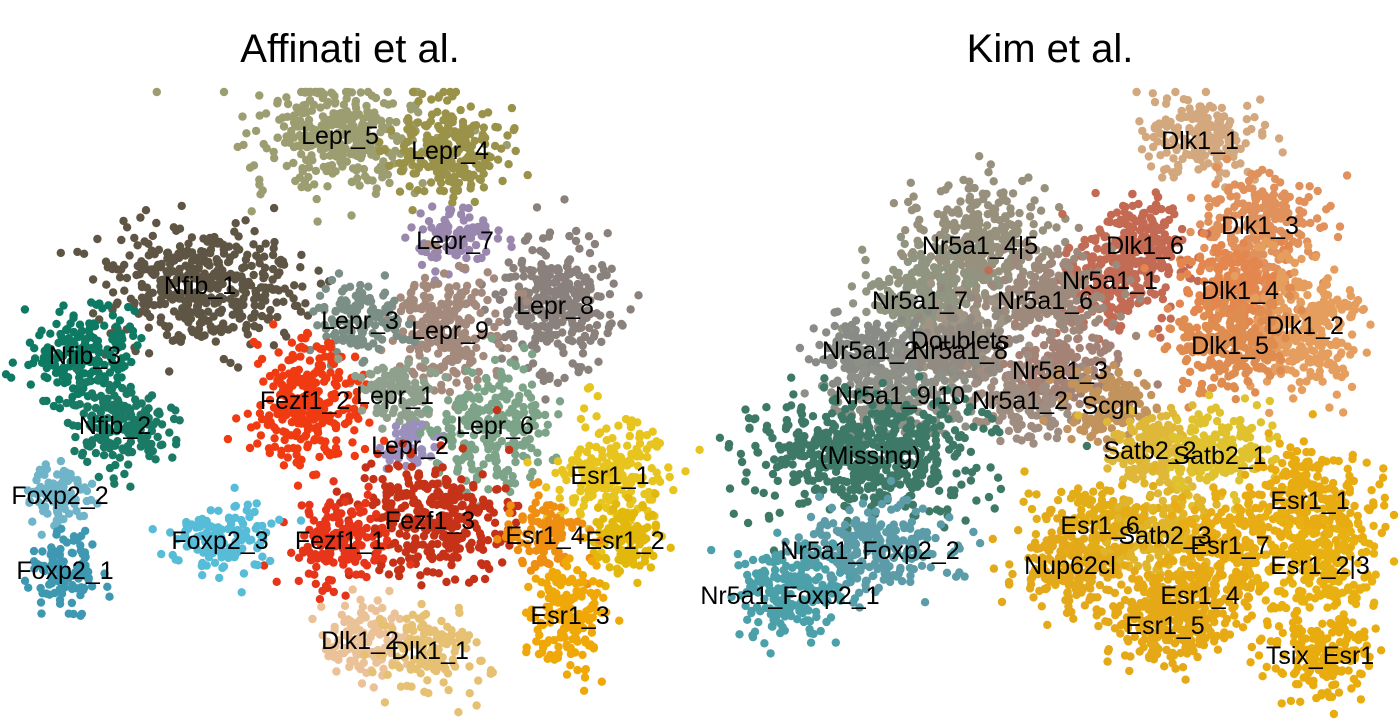 The height and width of the screenshot is (720, 1400). What do you see at coordinates (569, 616) in the screenshot?
I see `cluster-label-esr1-3: Esr1_3` at bounding box center [569, 616].